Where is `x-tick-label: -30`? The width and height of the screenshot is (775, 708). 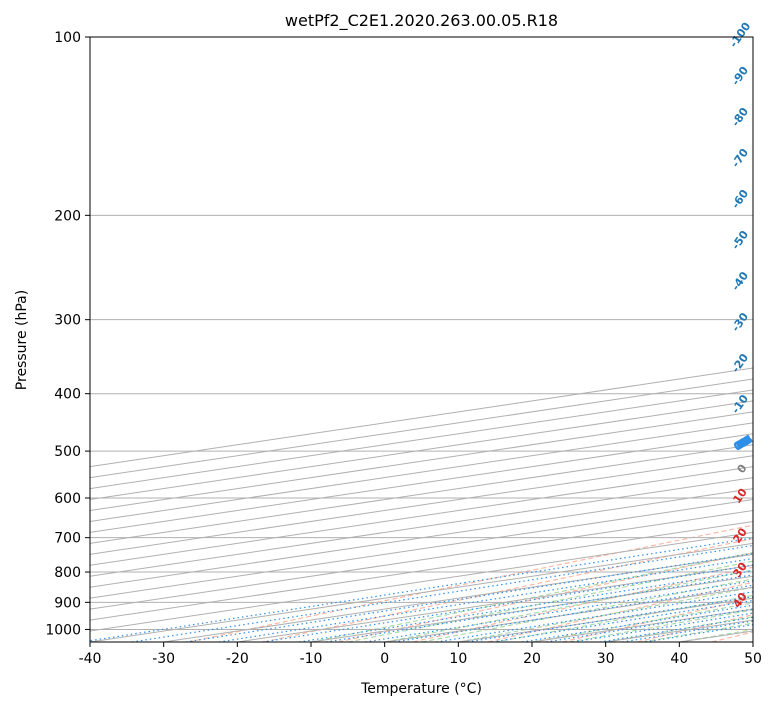 x-tick-label: -30 is located at coordinates (163, 659).